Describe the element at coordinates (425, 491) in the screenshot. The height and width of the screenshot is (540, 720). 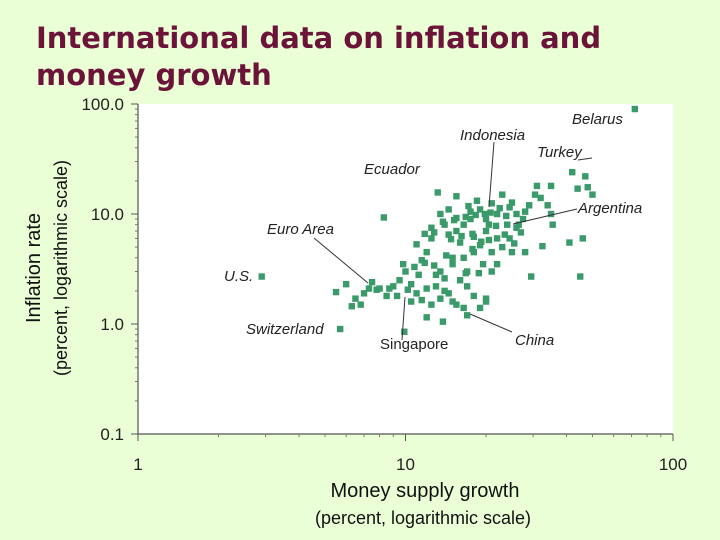
I see `x-axis-title: Money supply growth` at that location.